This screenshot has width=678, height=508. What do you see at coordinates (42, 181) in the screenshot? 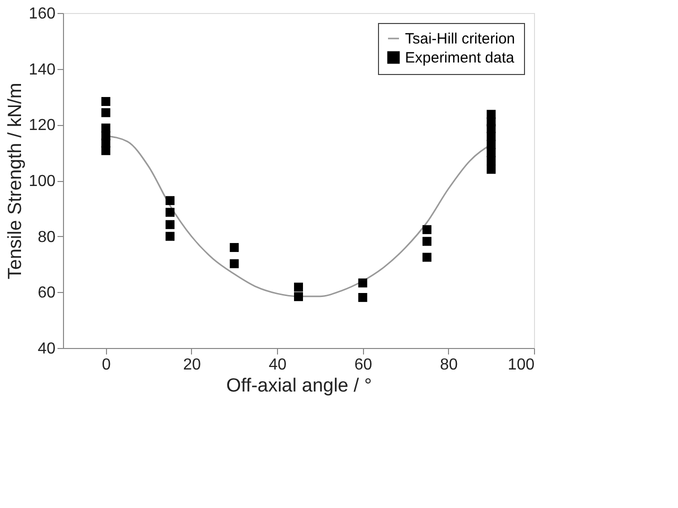
I see `y-tick-label: 100` at bounding box center [42, 181].